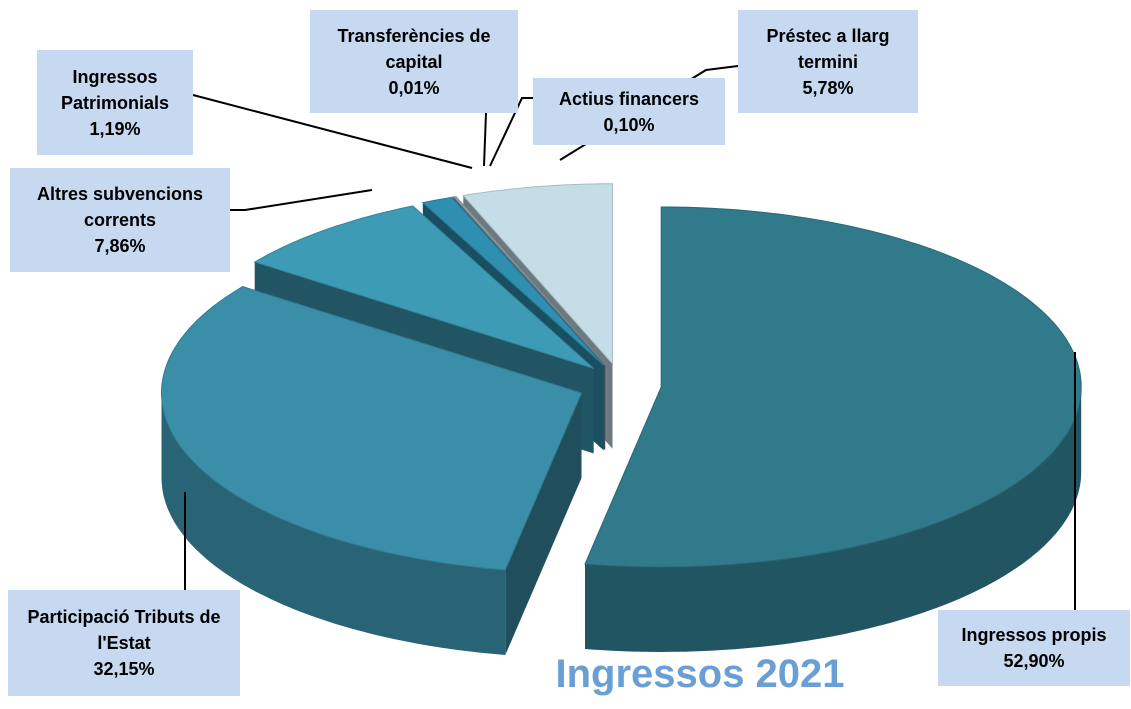  I want to click on category-label: Transferències de capital, so click(414, 48).